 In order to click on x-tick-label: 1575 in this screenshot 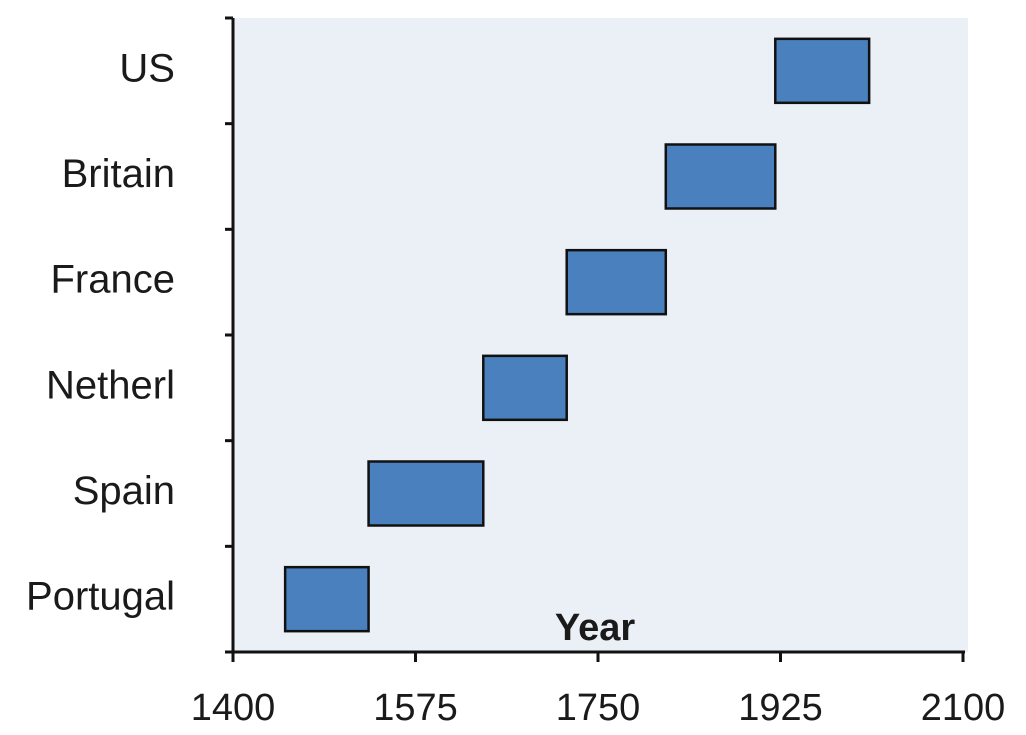, I will do `click(415, 708)`.